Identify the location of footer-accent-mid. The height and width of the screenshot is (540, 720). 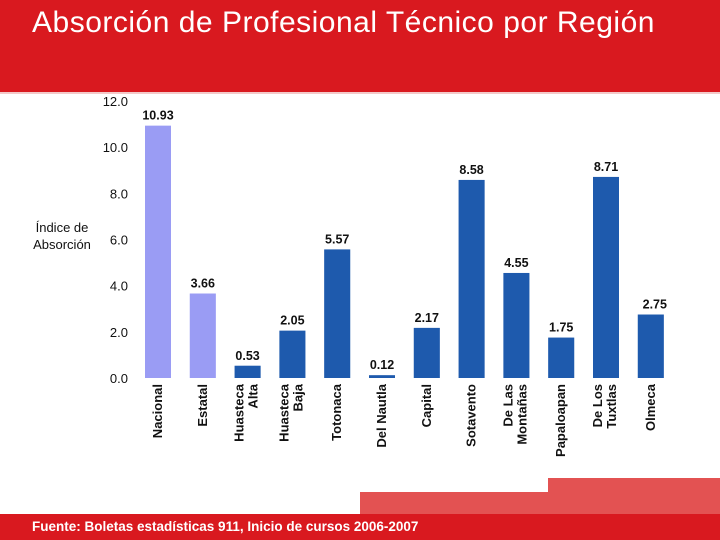
(540, 503).